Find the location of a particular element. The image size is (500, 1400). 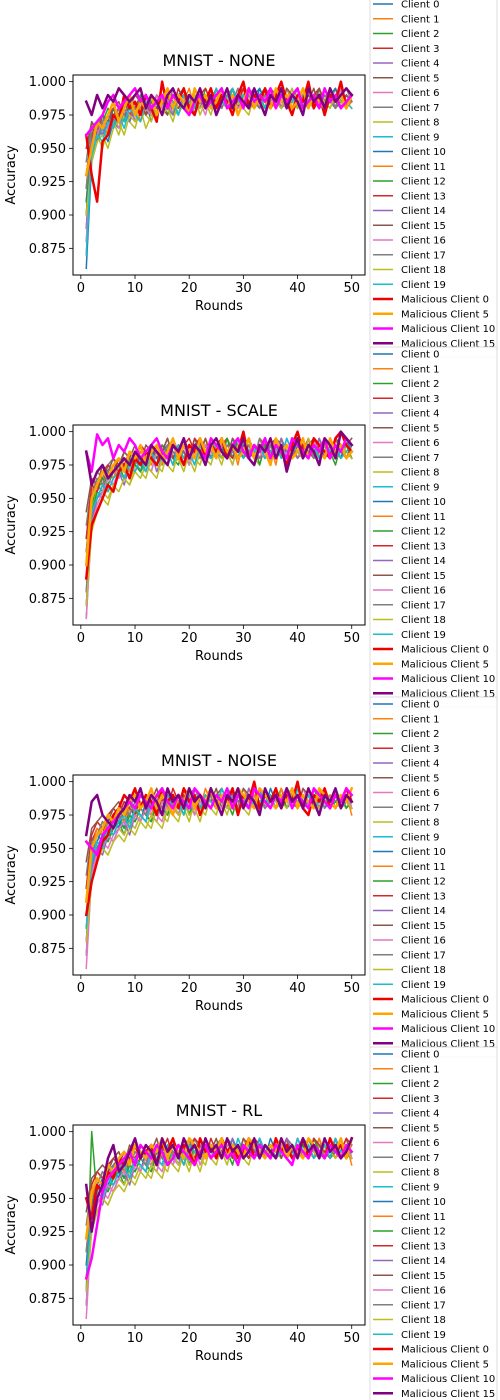

x-tick-label: 50 is located at coordinates (351, 988).